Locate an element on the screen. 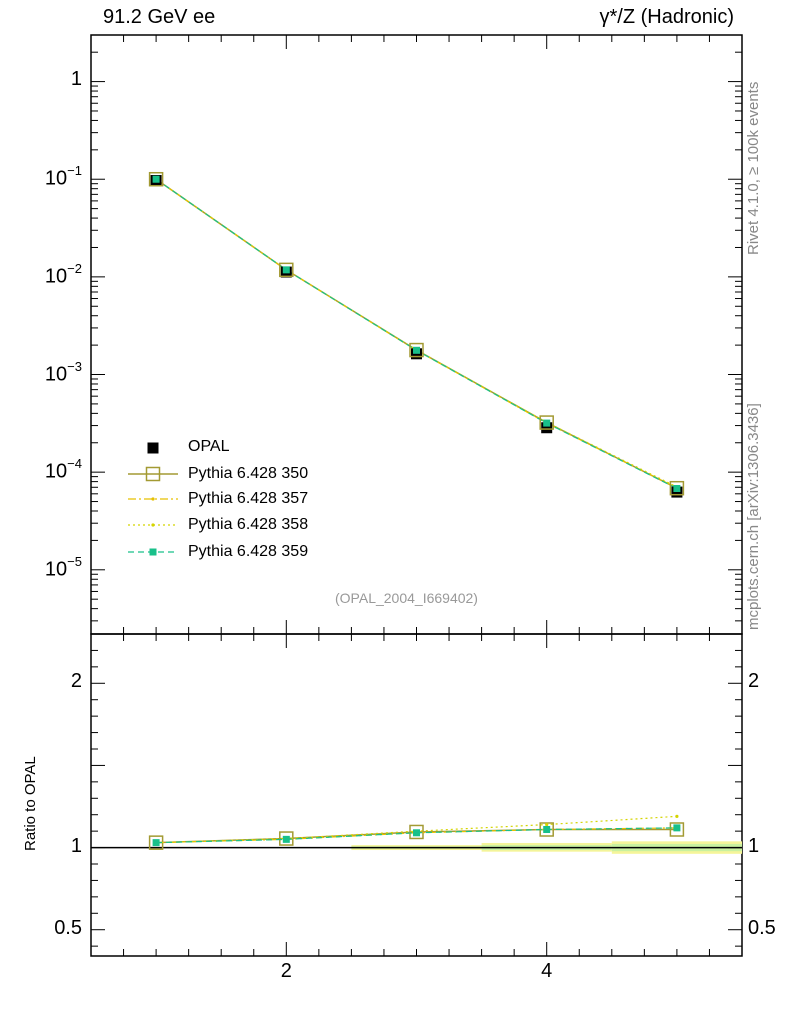  ratio-ytick-label-left: 0.5 is located at coordinates (68, 927).